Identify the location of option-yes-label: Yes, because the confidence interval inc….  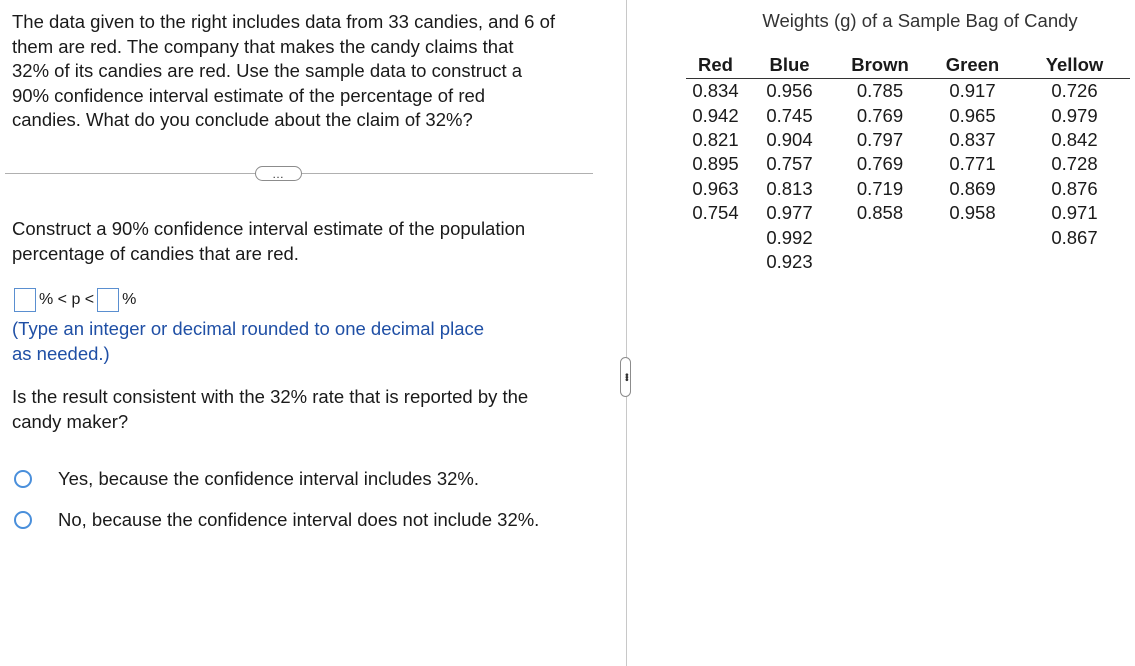
(268, 478).